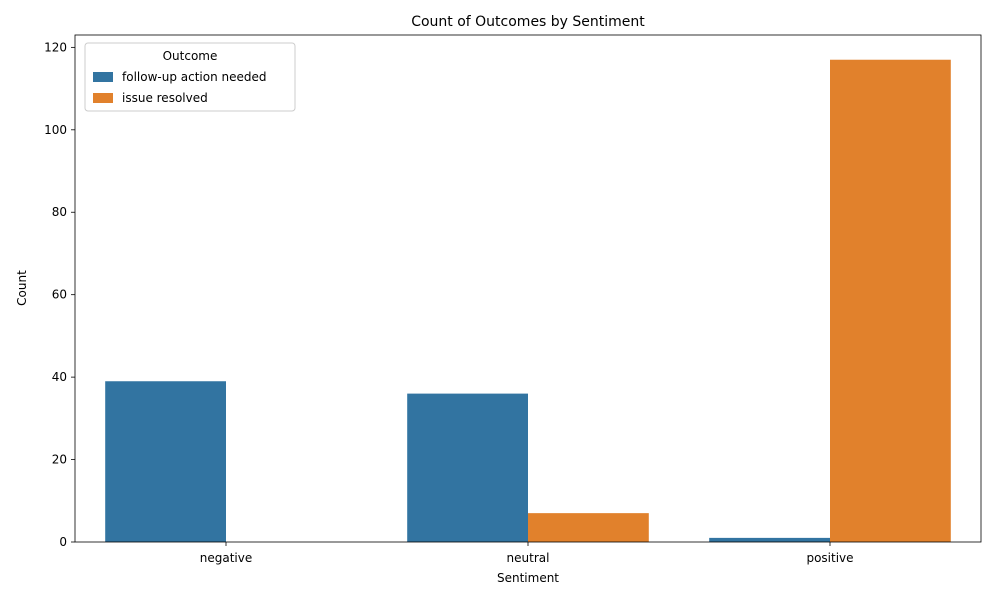 The image size is (1000, 600). I want to click on y-tick-label-3: 60, so click(59, 295).